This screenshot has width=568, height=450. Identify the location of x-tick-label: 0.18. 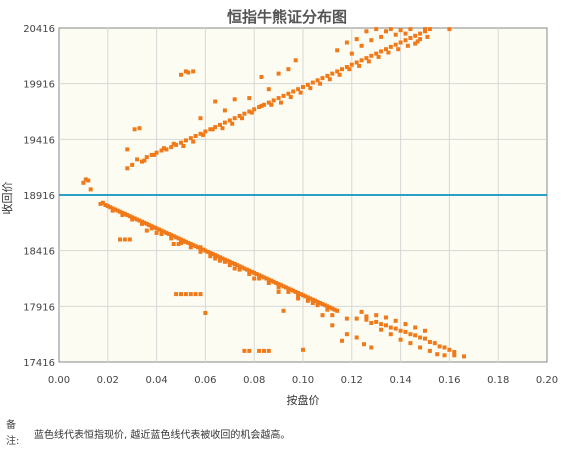
(498, 380).